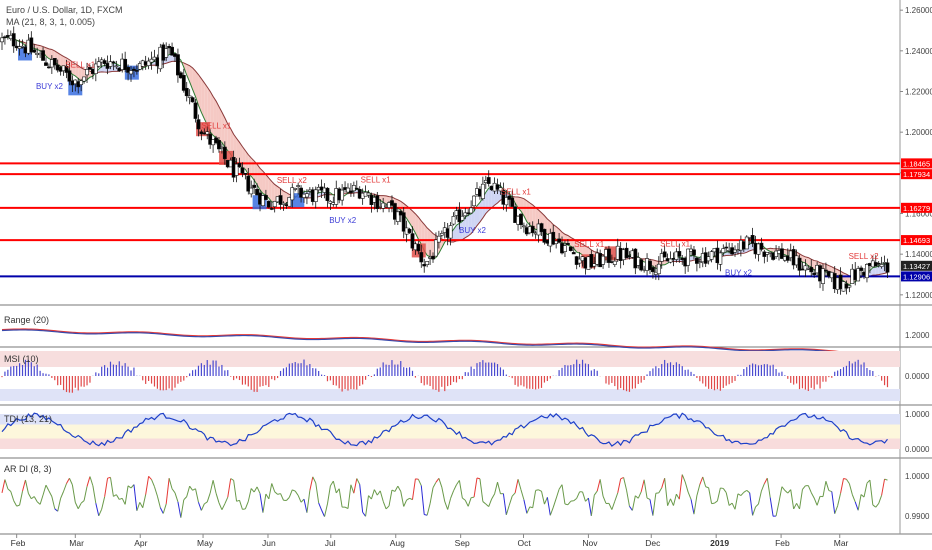  What do you see at coordinates (918, 254) in the screenshot?
I see `y-tick-label: 1.14000` at bounding box center [918, 254].